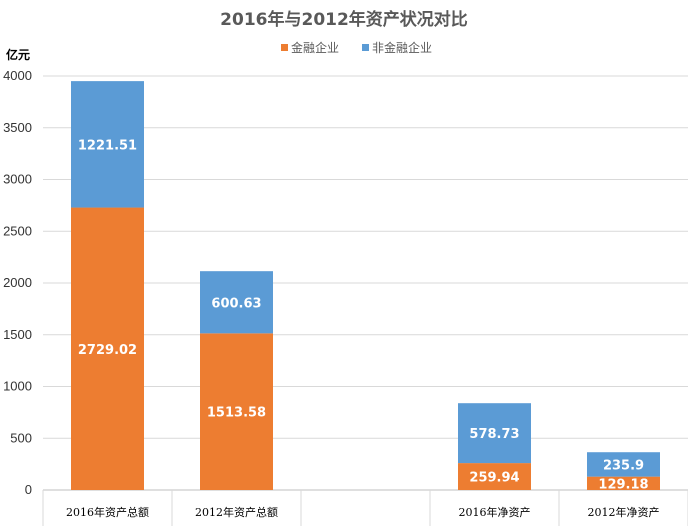 This screenshot has height=529, width=688. I want to click on y-tick-label: 3000, so click(17, 179).